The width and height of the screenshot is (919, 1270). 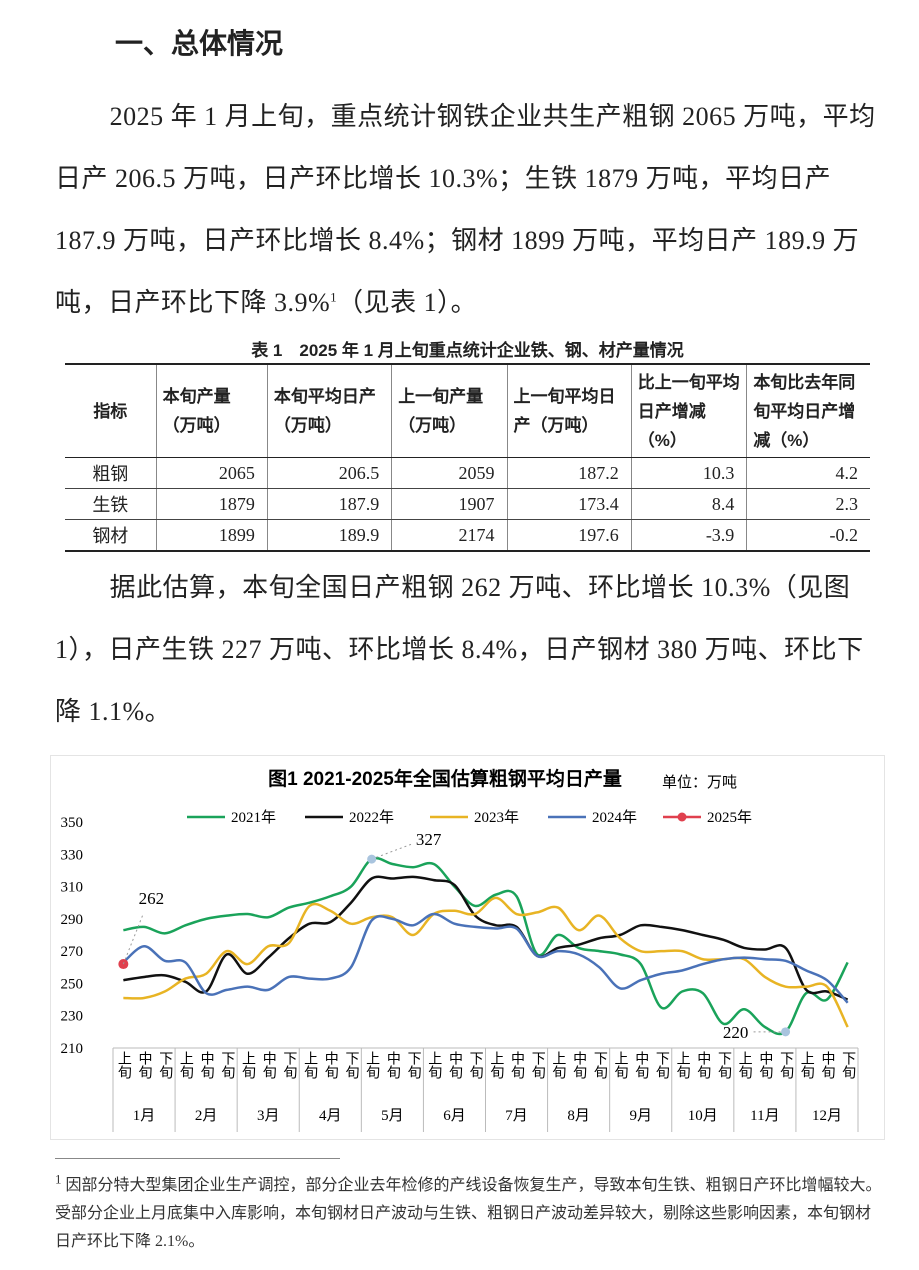 What do you see at coordinates (699, 782) in the screenshot?
I see `chart-unit: 单位：万吨` at bounding box center [699, 782].